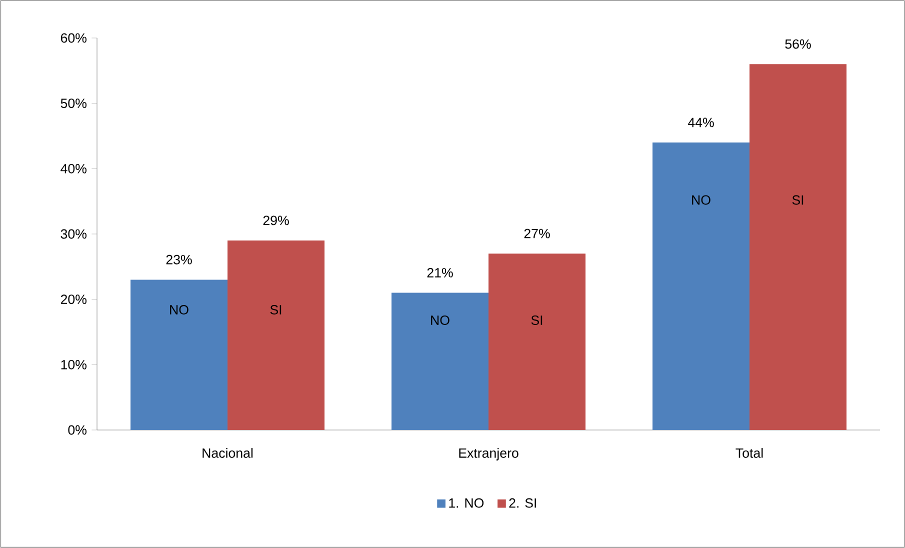  Describe the element at coordinates (73, 38) in the screenshot. I see `y-tick-label: 60%` at that location.